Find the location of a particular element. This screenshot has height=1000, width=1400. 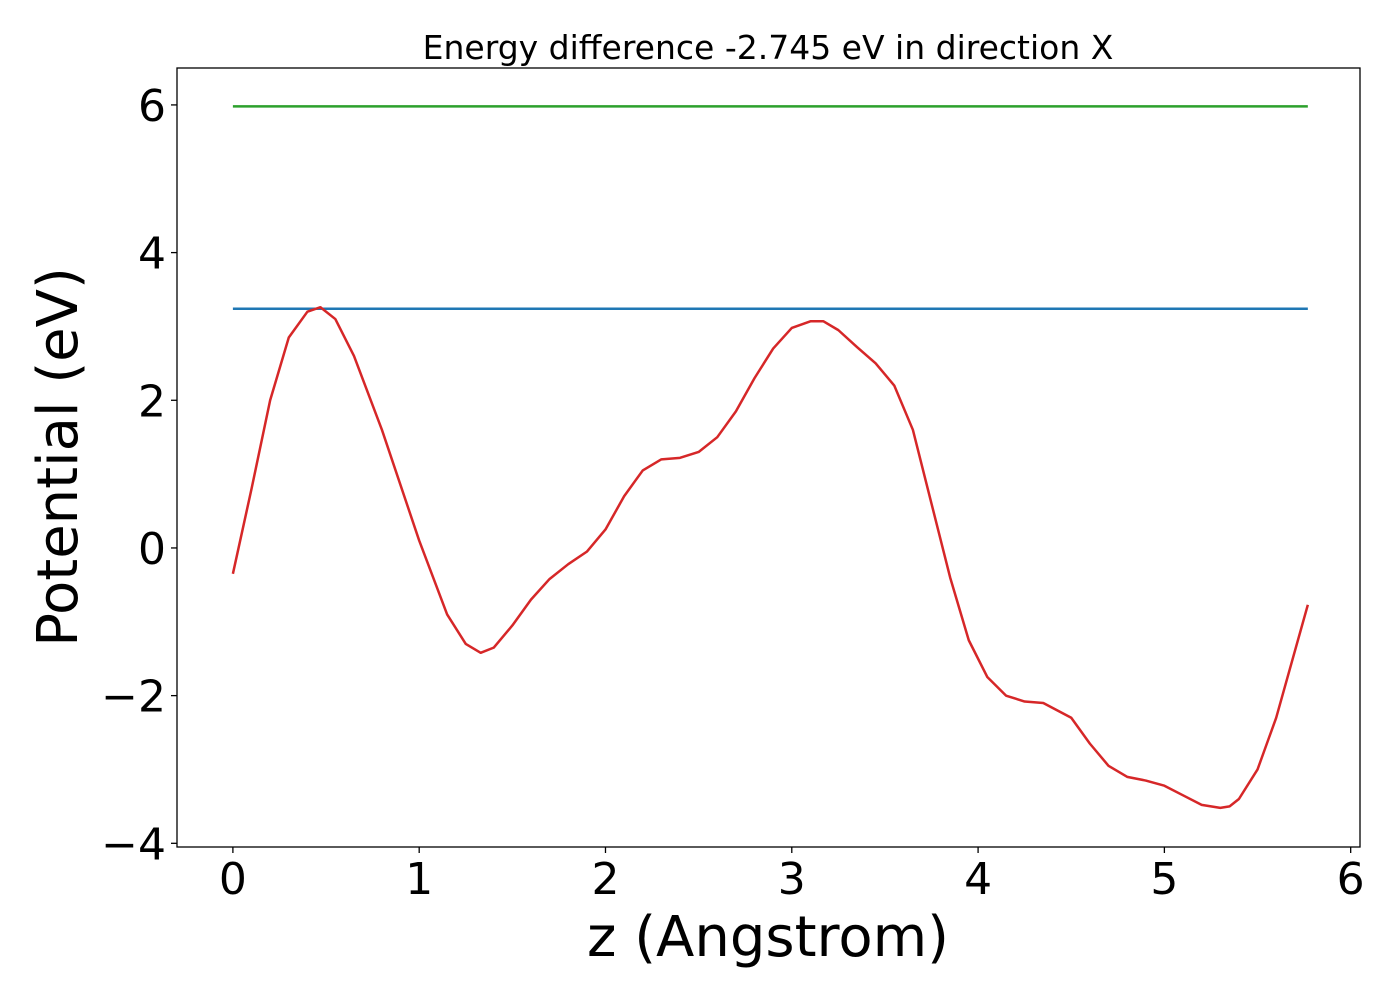

y-tick-label: 4 is located at coordinates (152, 254).